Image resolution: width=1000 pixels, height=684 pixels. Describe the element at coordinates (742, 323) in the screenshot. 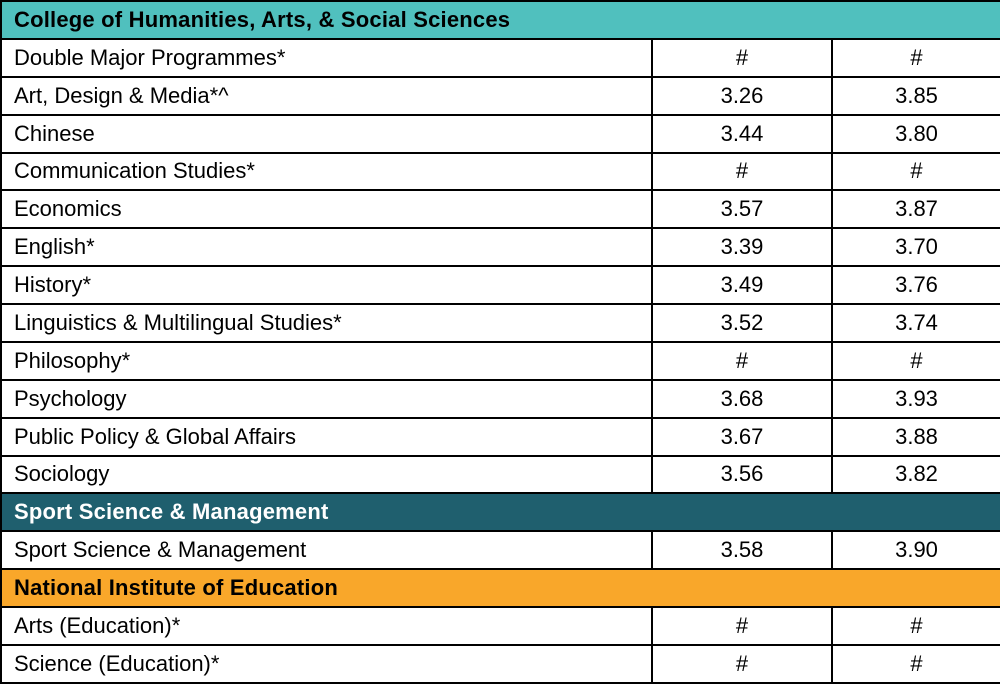

I see `value-cell: 3.52` at that location.